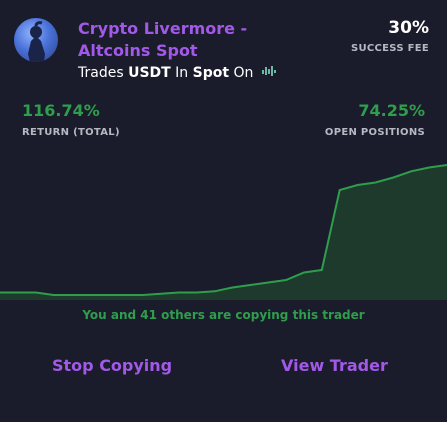 This screenshot has width=447, height=422. I want to click on open-positions-value: 74.25%, so click(391, 110).